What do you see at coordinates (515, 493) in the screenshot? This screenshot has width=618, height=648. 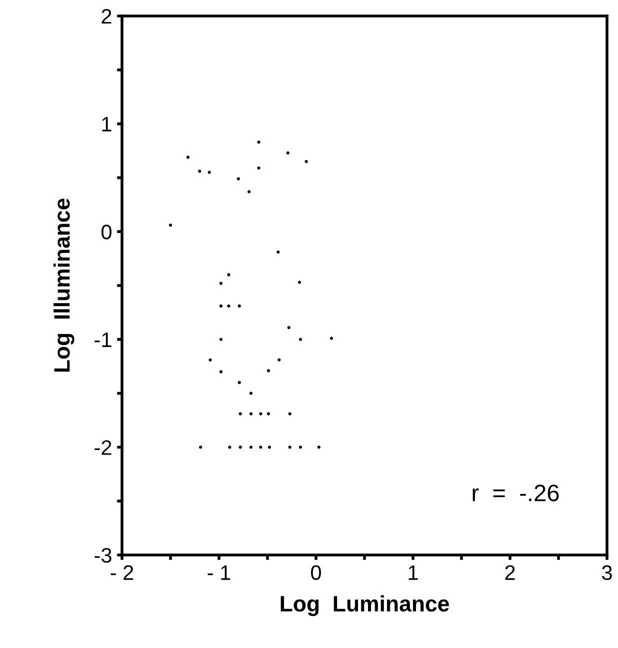 I see `annotation: r = -.26` at bounding box center [515, 493].